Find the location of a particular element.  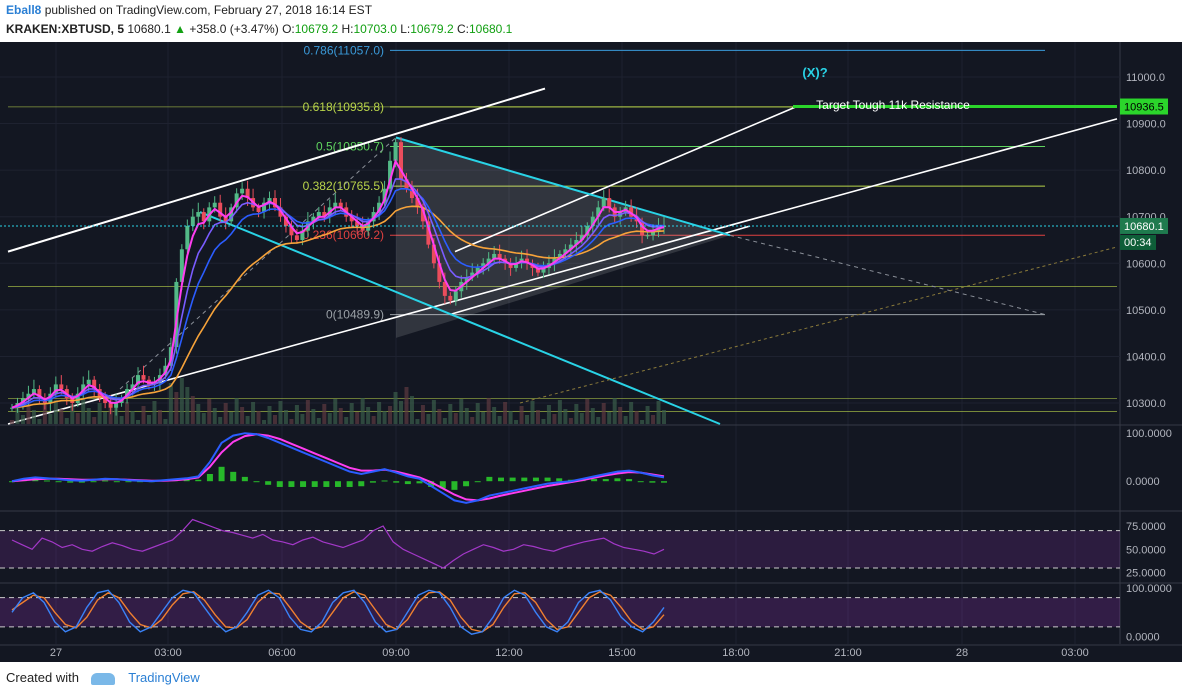

annotation-x: (X)? is located at coordinates (814, 72).